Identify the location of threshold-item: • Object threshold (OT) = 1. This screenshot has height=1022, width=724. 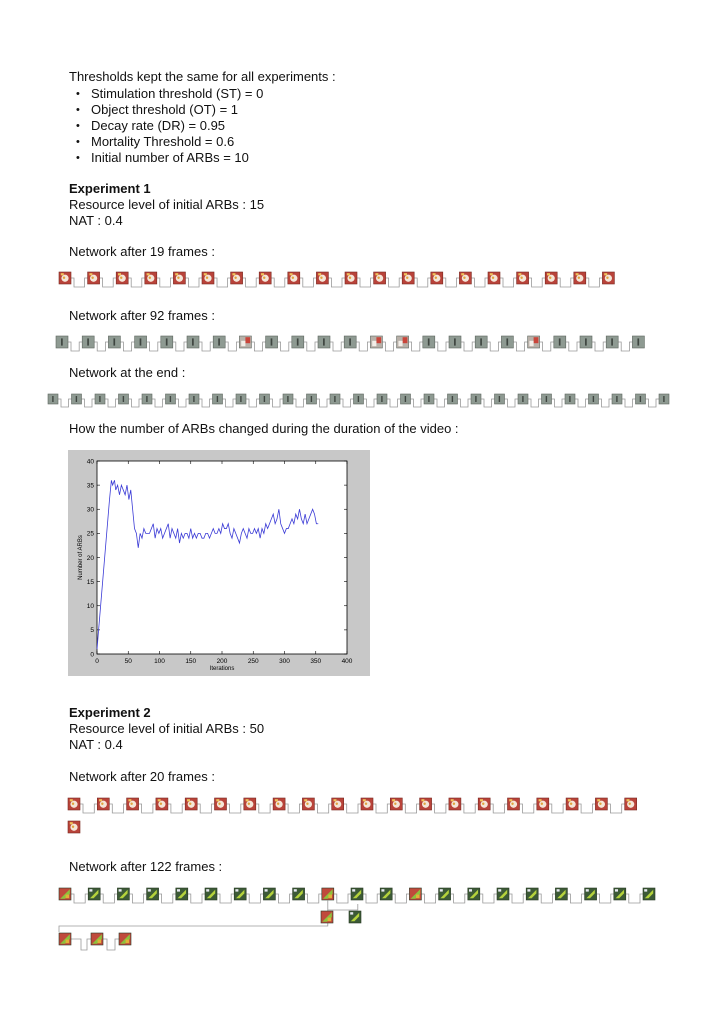
(157, 109).